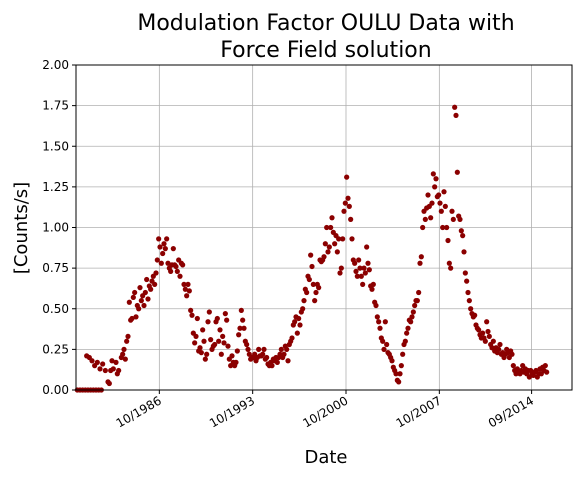 The width and height of the screenshot is (582, 477). Describe the element at coordinates (55, 390) in the screenshot. I see `y-tick-label: 0.00` at that location.